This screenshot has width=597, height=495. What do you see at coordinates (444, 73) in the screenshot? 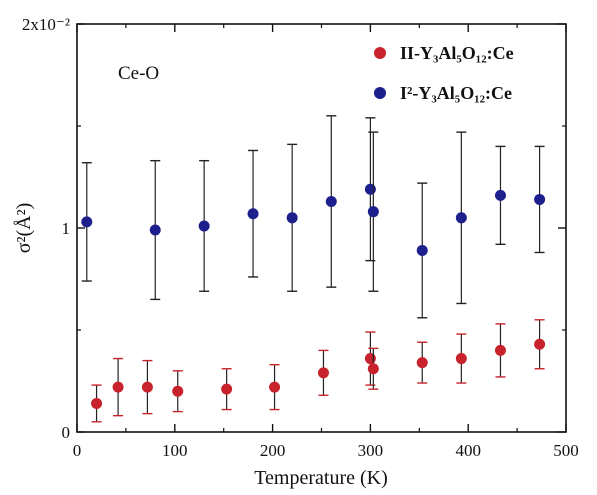
I see `legend: II-Y₃Al₅O₁₂:Ce I²-Y₃Al₅O₁₂:Ce` at bounding box center [444, 73].